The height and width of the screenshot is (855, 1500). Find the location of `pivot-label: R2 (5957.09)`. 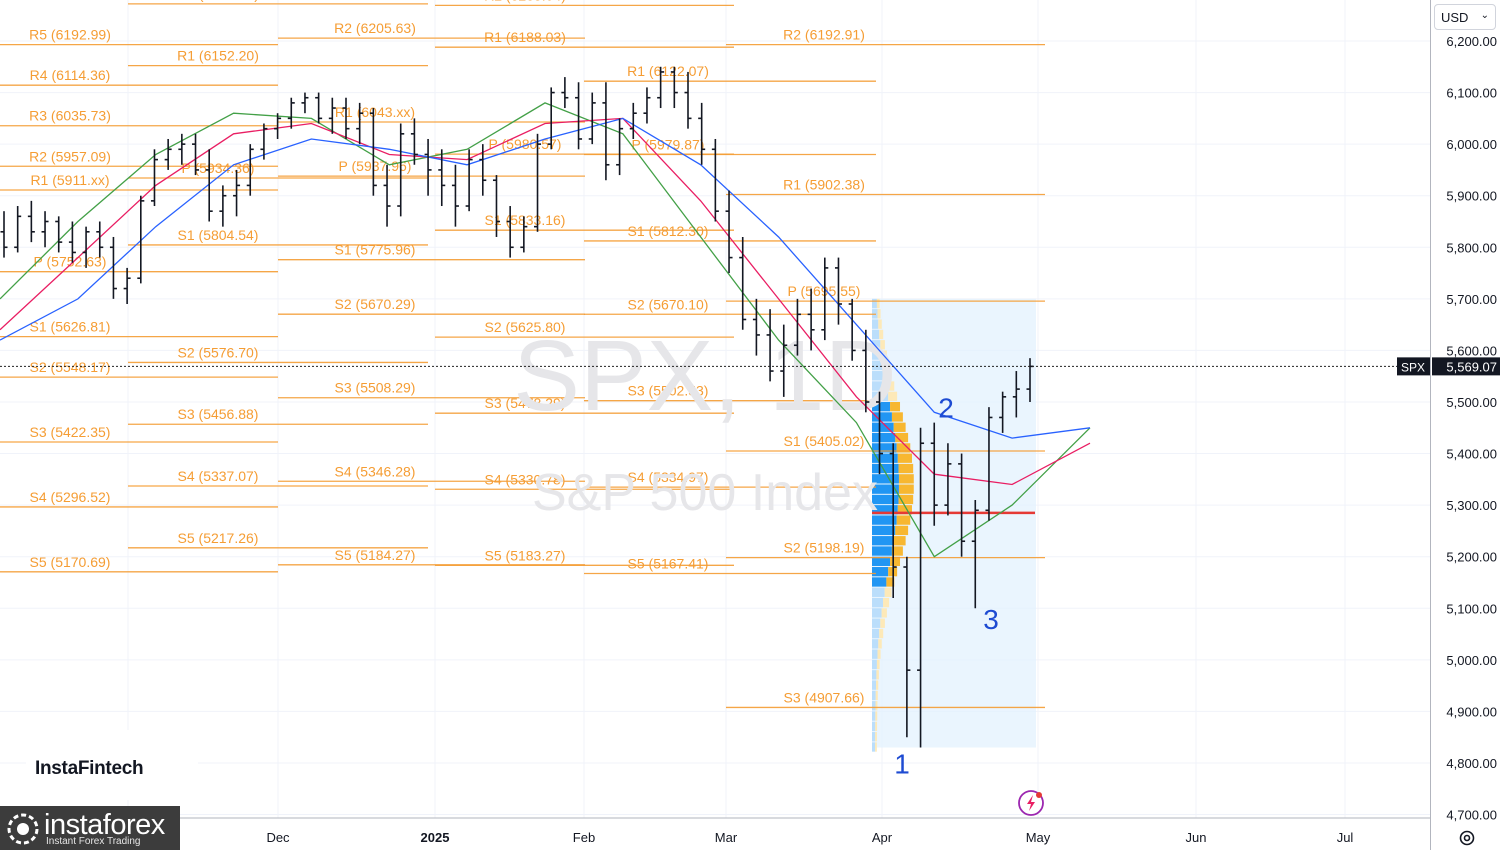

pivot-label: R2 (5957.09) is located at coordinates (70, 156).